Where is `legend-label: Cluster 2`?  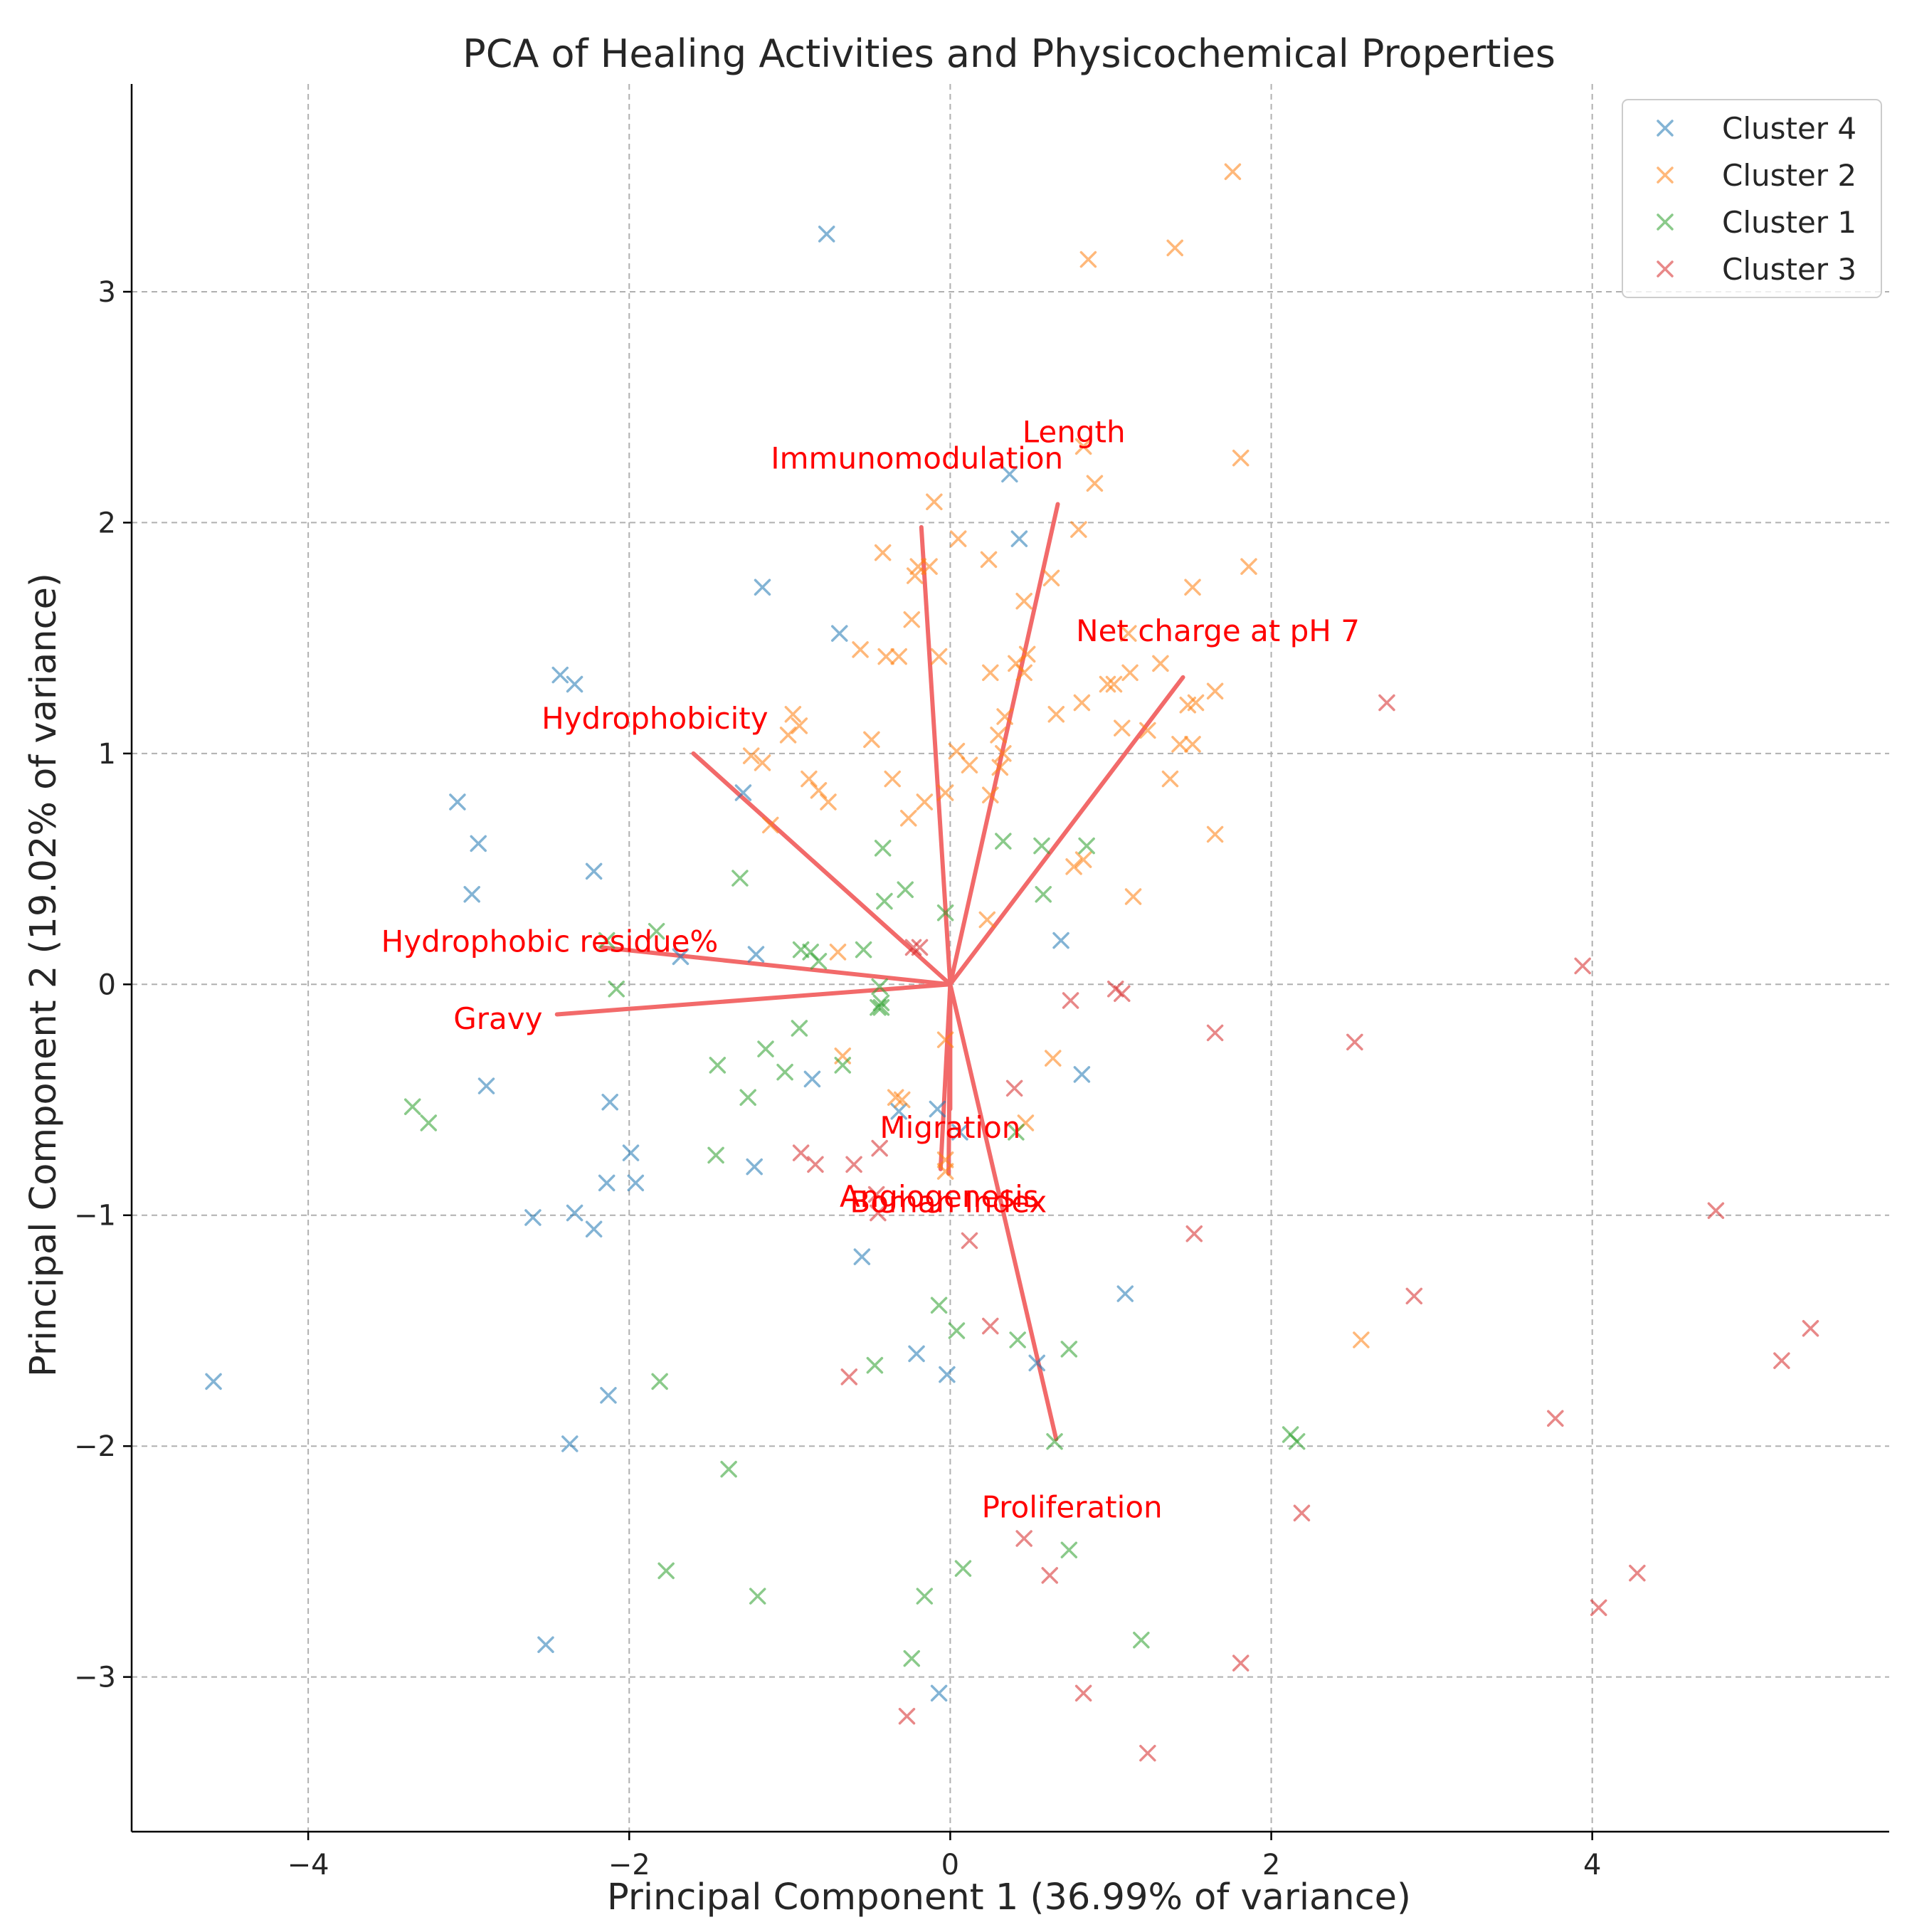 legend-label: Cluster 2 is located at coordinates (1789, 175).